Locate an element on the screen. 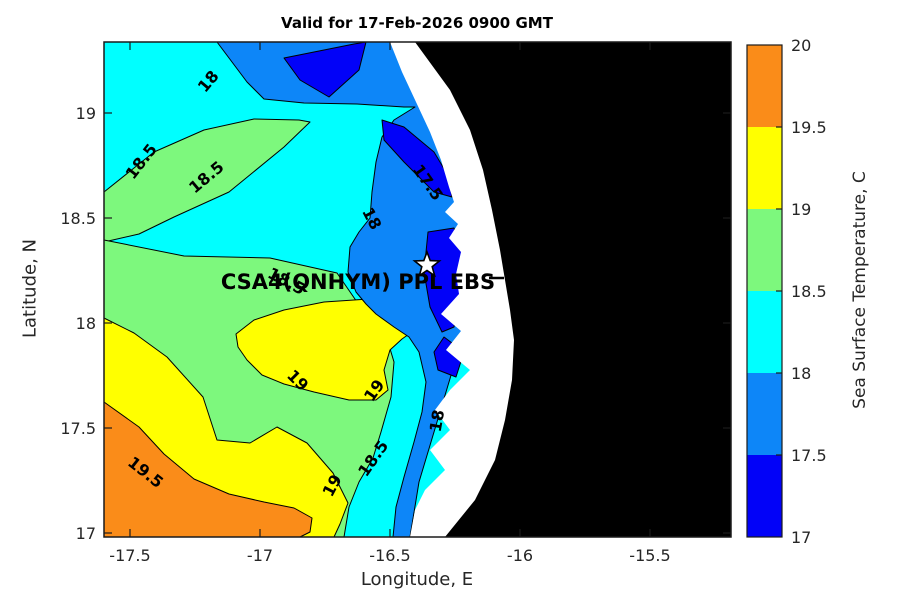  station-star-marker is located at coordinates (427, 263).